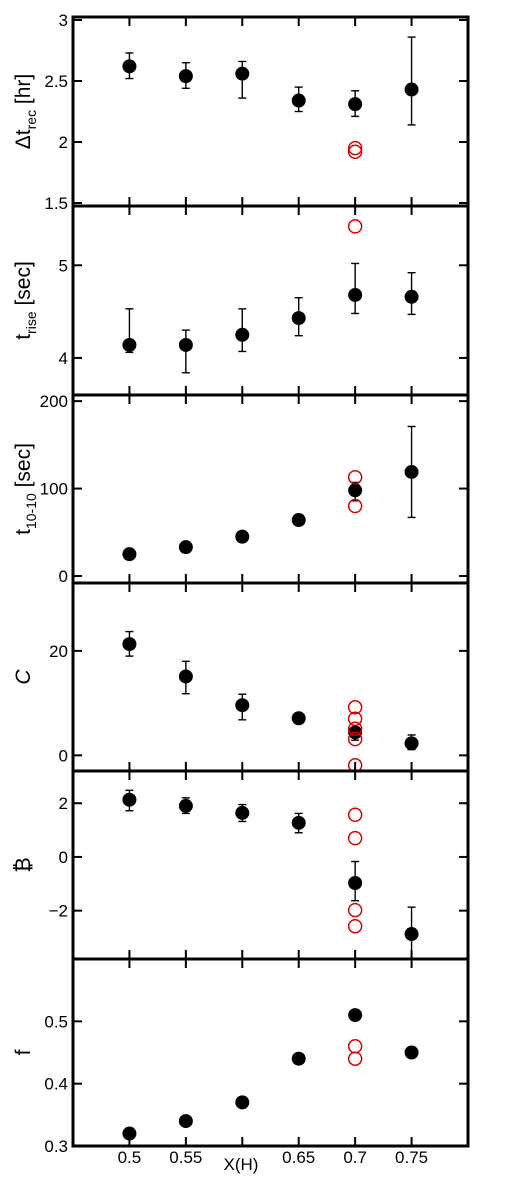 This screenshot has height=1179, width=523. What do you see at coordinates (355, 1157) in the screenshot?
I see `x-tick-label: 0.7` at bounding box center [355, 1157].